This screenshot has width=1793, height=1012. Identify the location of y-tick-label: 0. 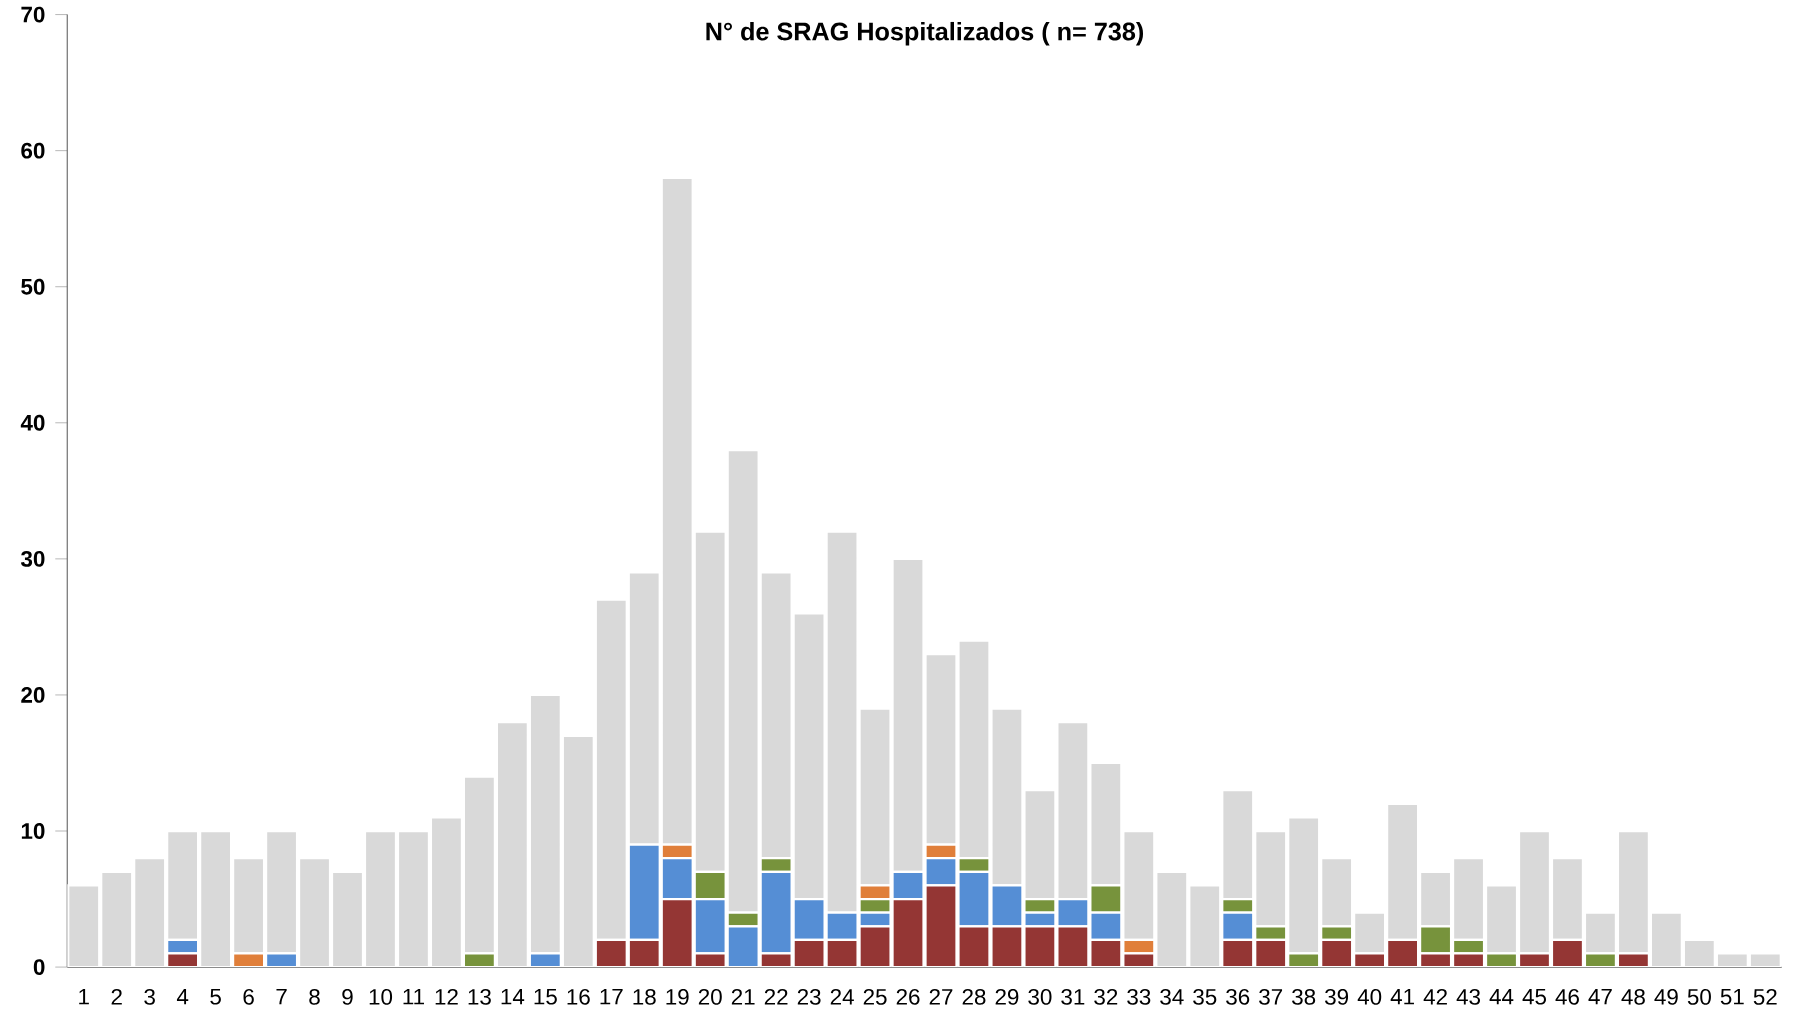
(39, 967).